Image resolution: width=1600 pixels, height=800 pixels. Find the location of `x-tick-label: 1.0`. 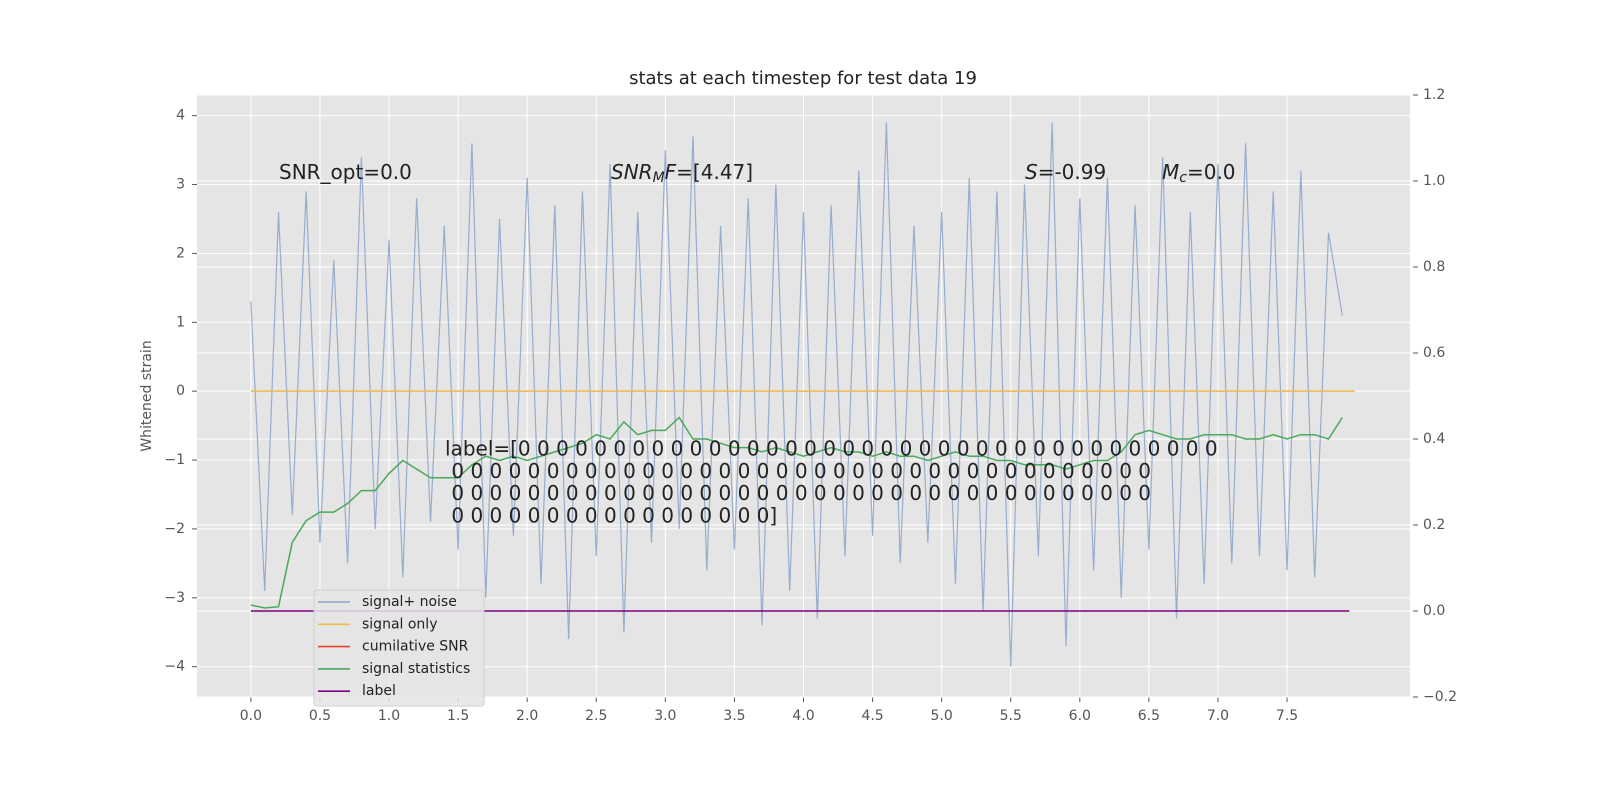

x-tick-label: 1.0 is located at coordinates (389, 716).